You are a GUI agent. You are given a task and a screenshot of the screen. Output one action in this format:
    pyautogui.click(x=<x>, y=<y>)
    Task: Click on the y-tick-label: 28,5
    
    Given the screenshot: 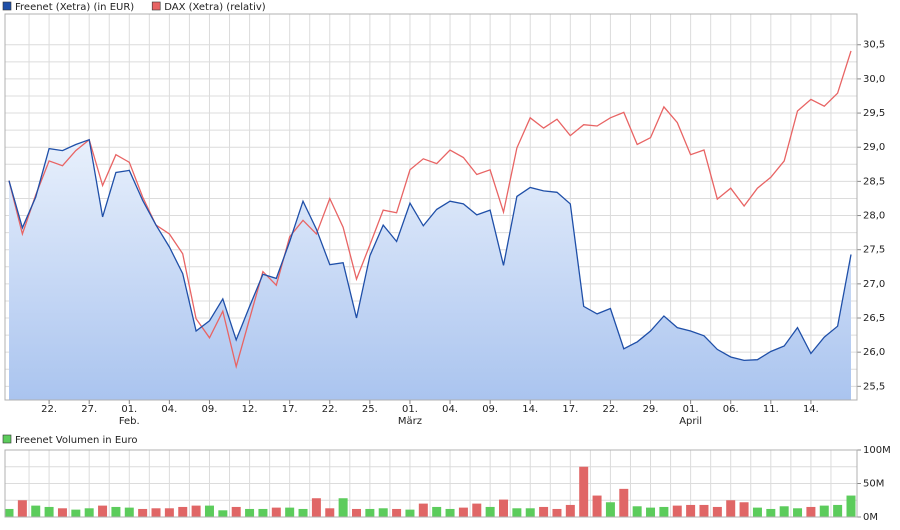 What is the action you would take?
    pyautogui.click(x=874, y=181)
    